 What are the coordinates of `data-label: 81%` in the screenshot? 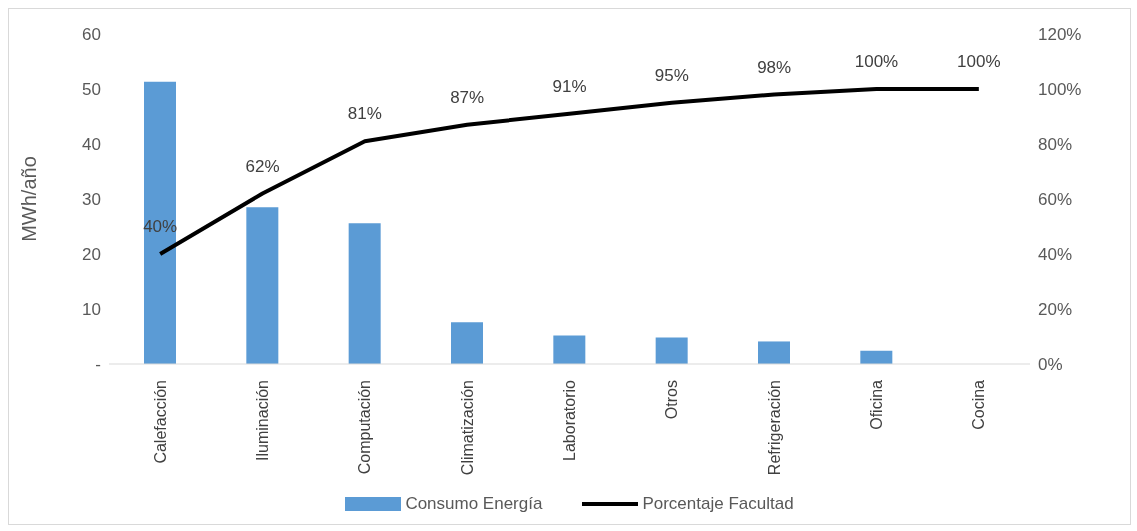 It's located at (364, 114).